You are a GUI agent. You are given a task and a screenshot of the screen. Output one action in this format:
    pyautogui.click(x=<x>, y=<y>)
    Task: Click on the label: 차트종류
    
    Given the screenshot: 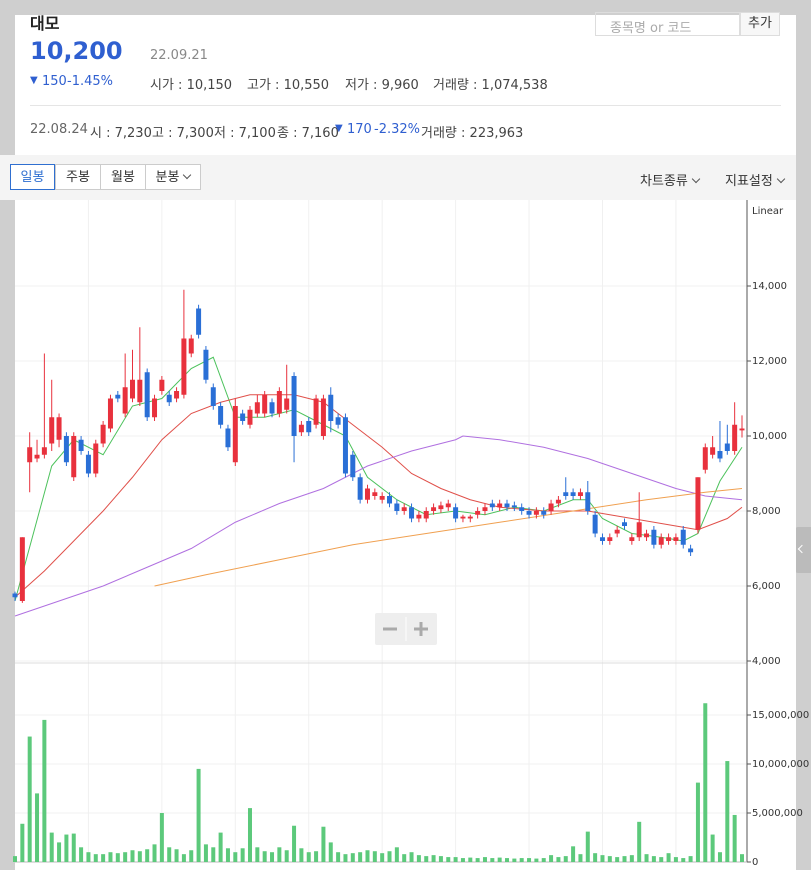 What is the action you would take?
    pyautogui.click(x=664, y=181)
    